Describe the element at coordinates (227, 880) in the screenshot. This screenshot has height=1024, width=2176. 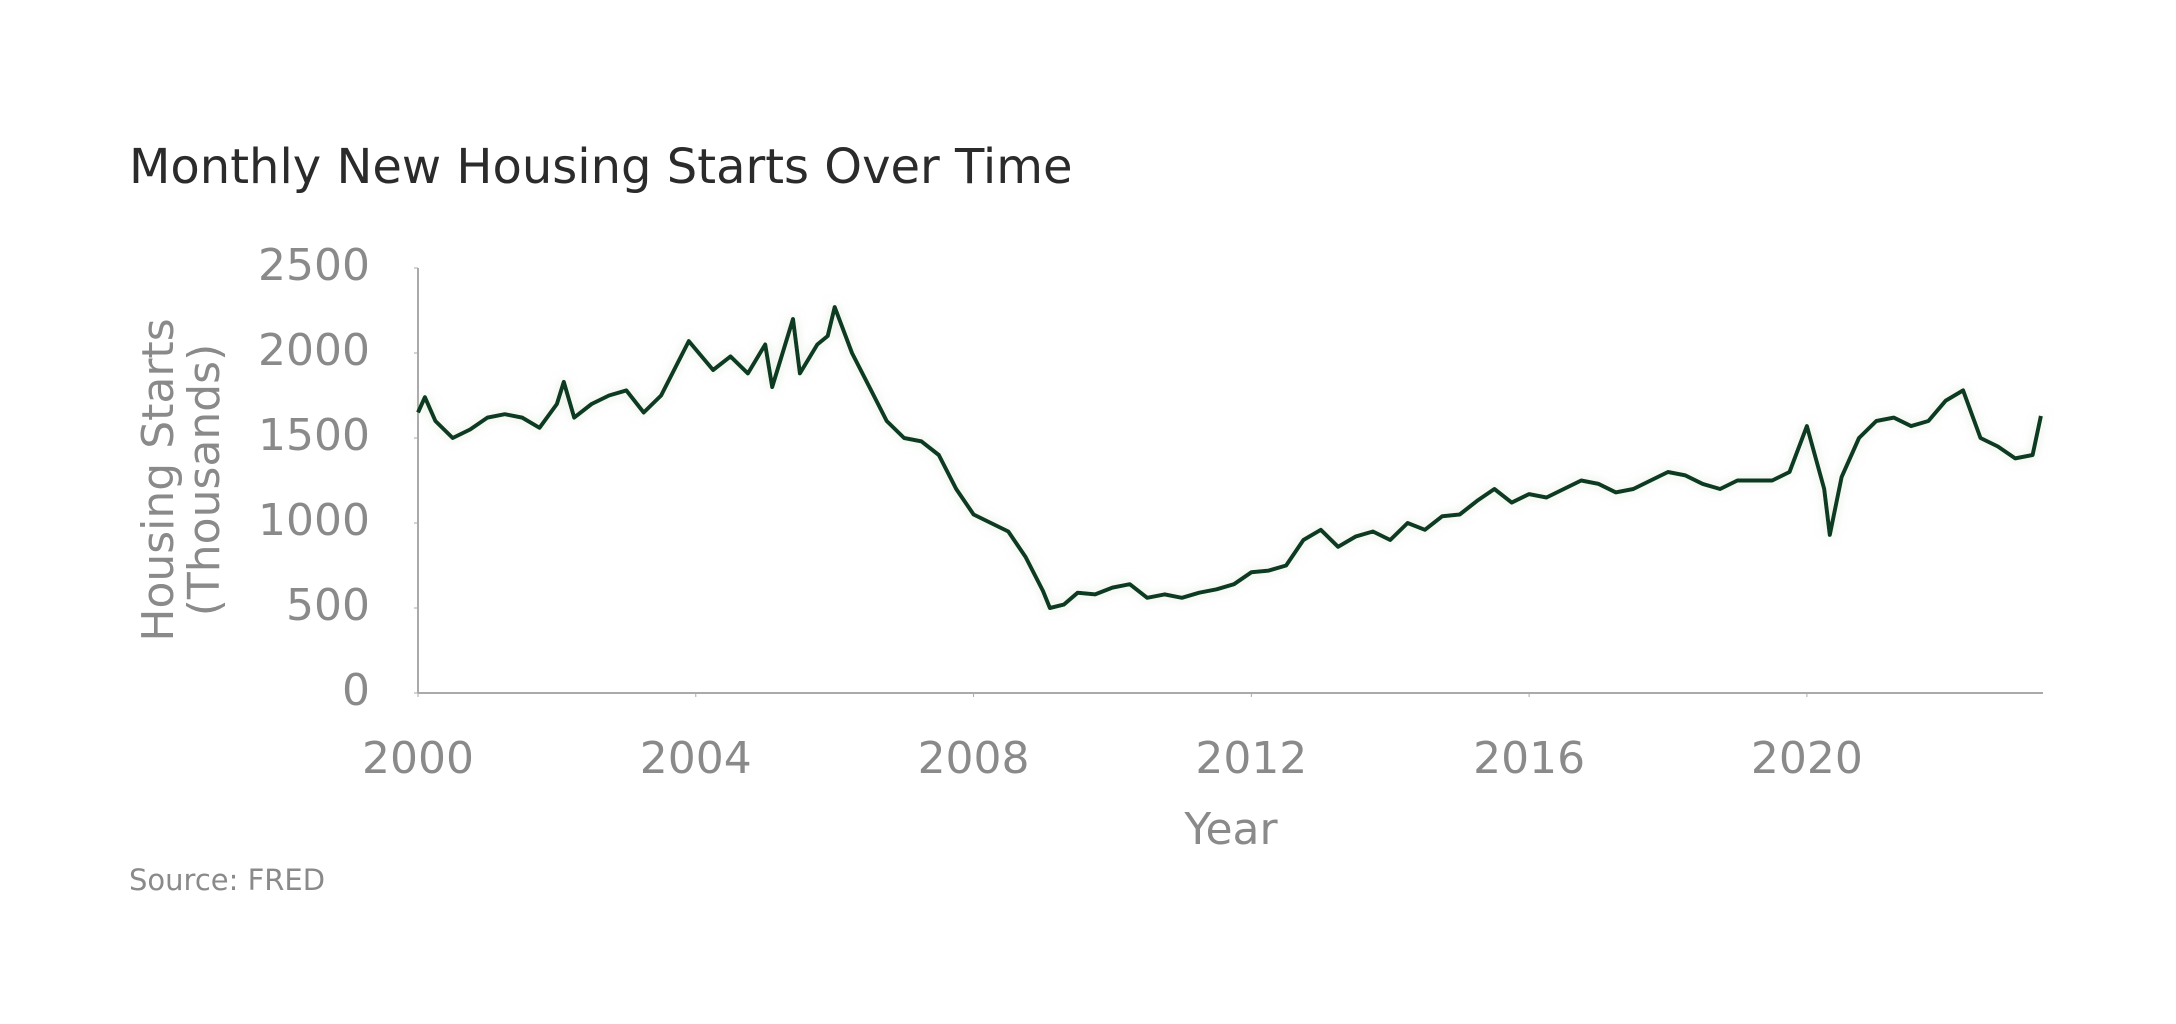
I see `source-note: Source: FRED` at that location.